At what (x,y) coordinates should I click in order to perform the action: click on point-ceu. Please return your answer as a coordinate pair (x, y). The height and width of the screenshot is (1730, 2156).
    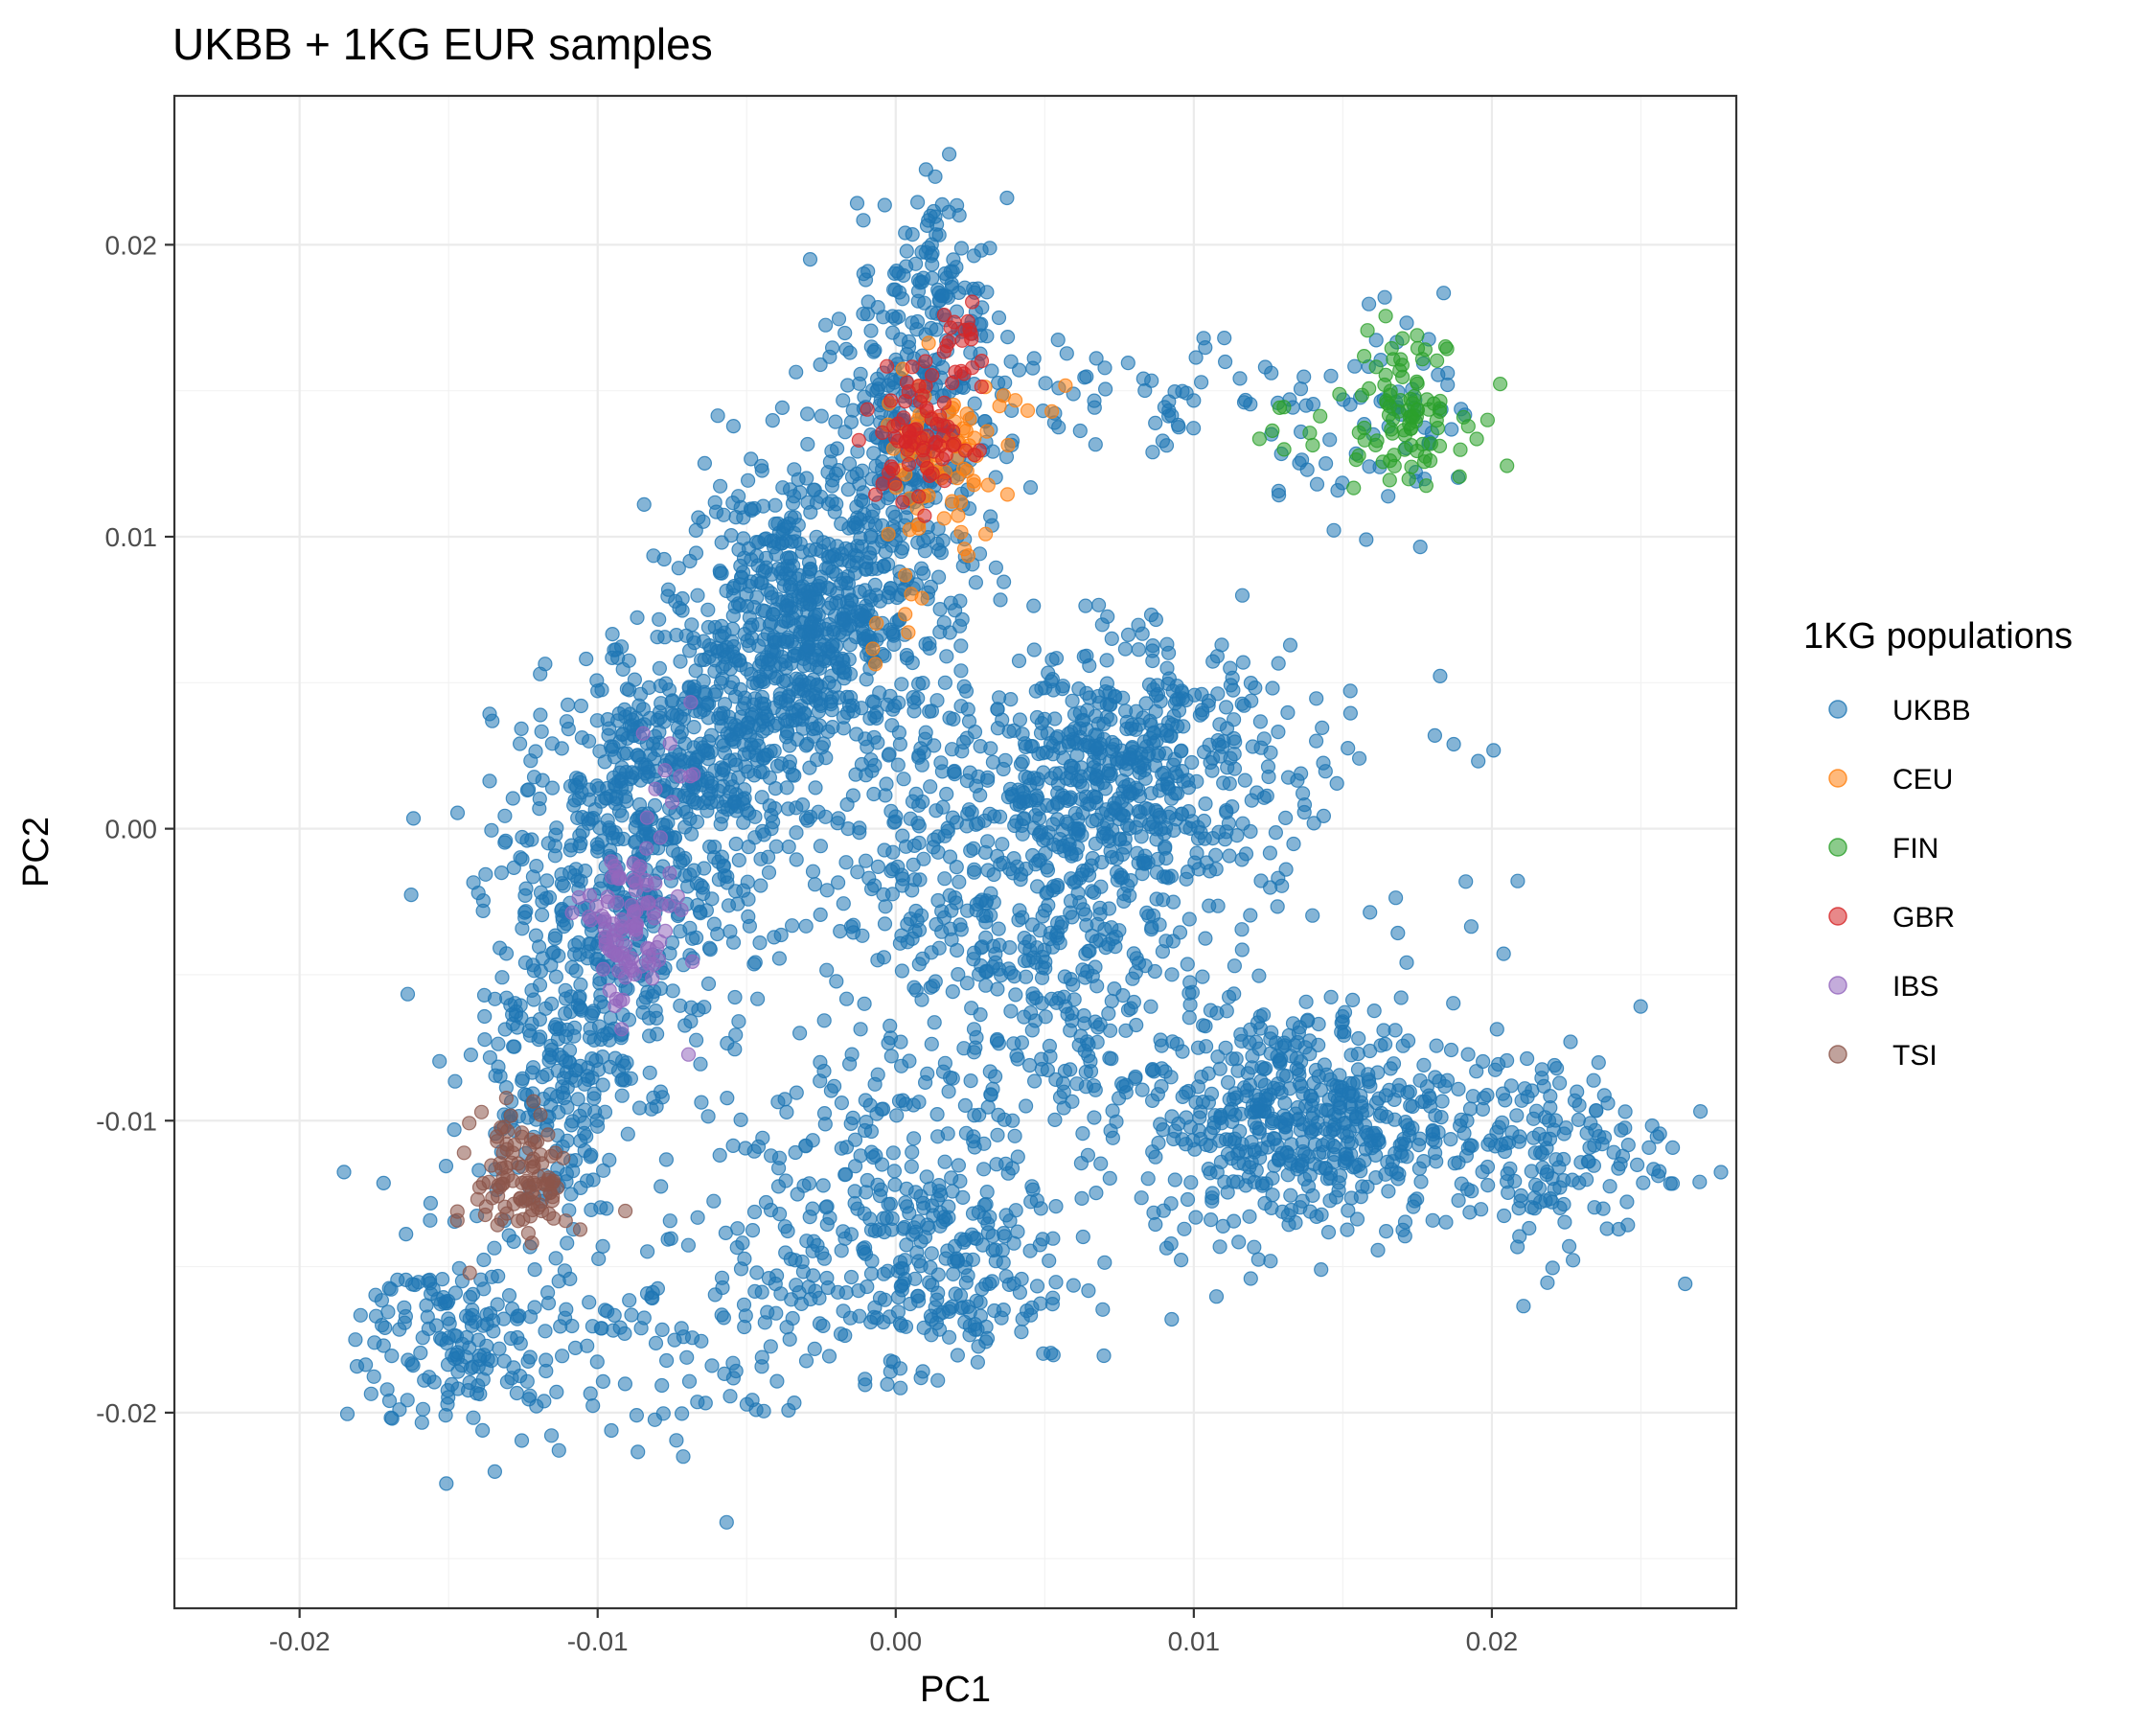
    Looking at the image, I should click on (908, 632).